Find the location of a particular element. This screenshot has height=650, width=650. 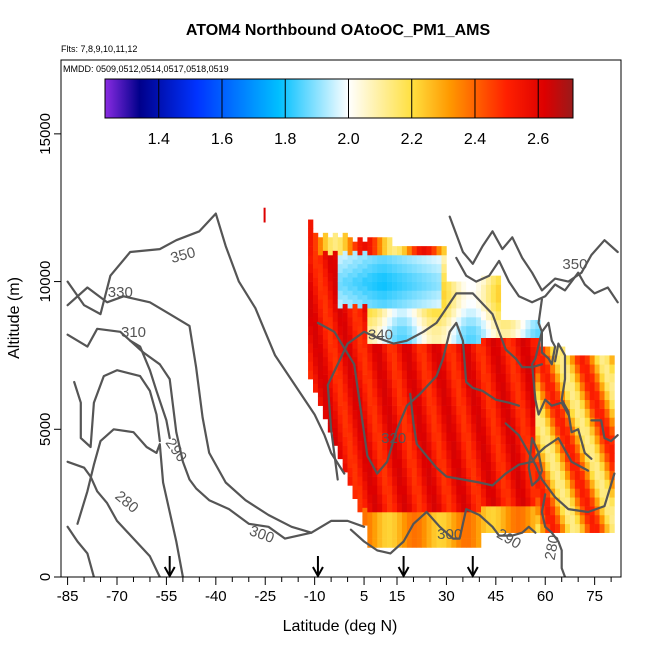

x-axis: -85 -70 -55 -40 -25 -10 5 15 30 45 60 75 is located at coordinates (334, 591).